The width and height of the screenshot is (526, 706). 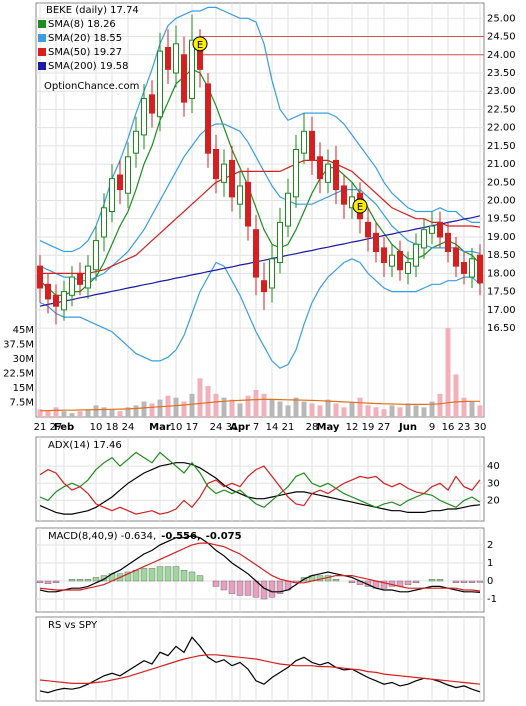 I want to click on x-tick-label: Mar, so click(x=160, y=427).